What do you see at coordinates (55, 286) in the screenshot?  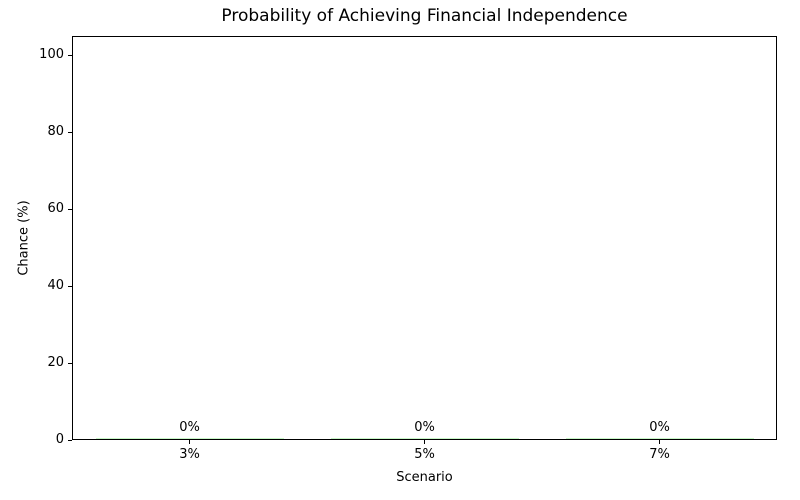 I see `y-tick-label: 40` at bounding box center [55, 286].